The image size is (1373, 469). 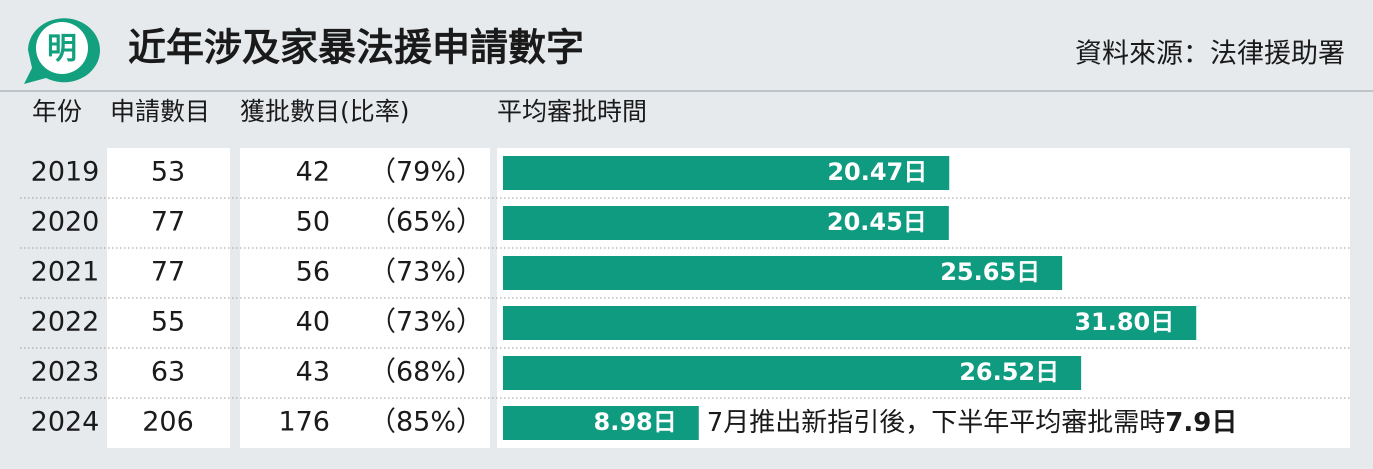 What do you see at coordinates (65, 222) in the screenshot?
I see `year: 2020` at bounding box center [65, 222].